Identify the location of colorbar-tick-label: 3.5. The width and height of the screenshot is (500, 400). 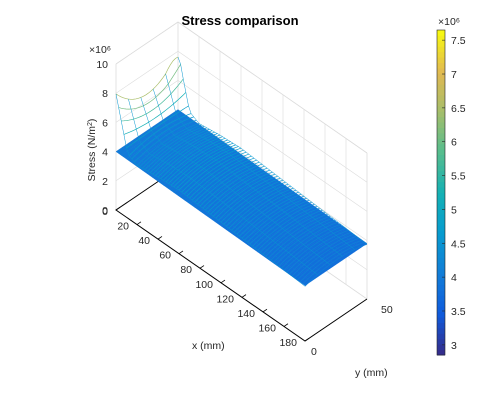
(458, 312).